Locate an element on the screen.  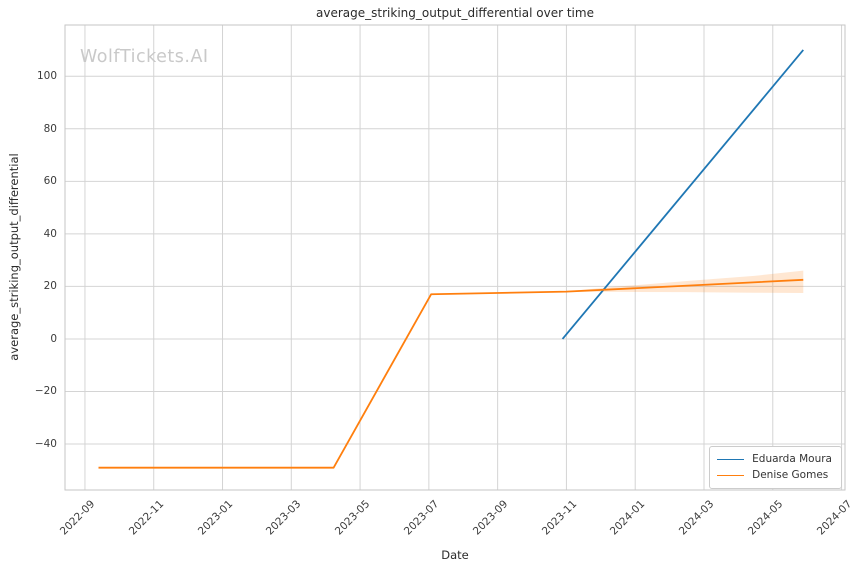
legend-label: Denise Gomes is located at coordinates (790, 475).